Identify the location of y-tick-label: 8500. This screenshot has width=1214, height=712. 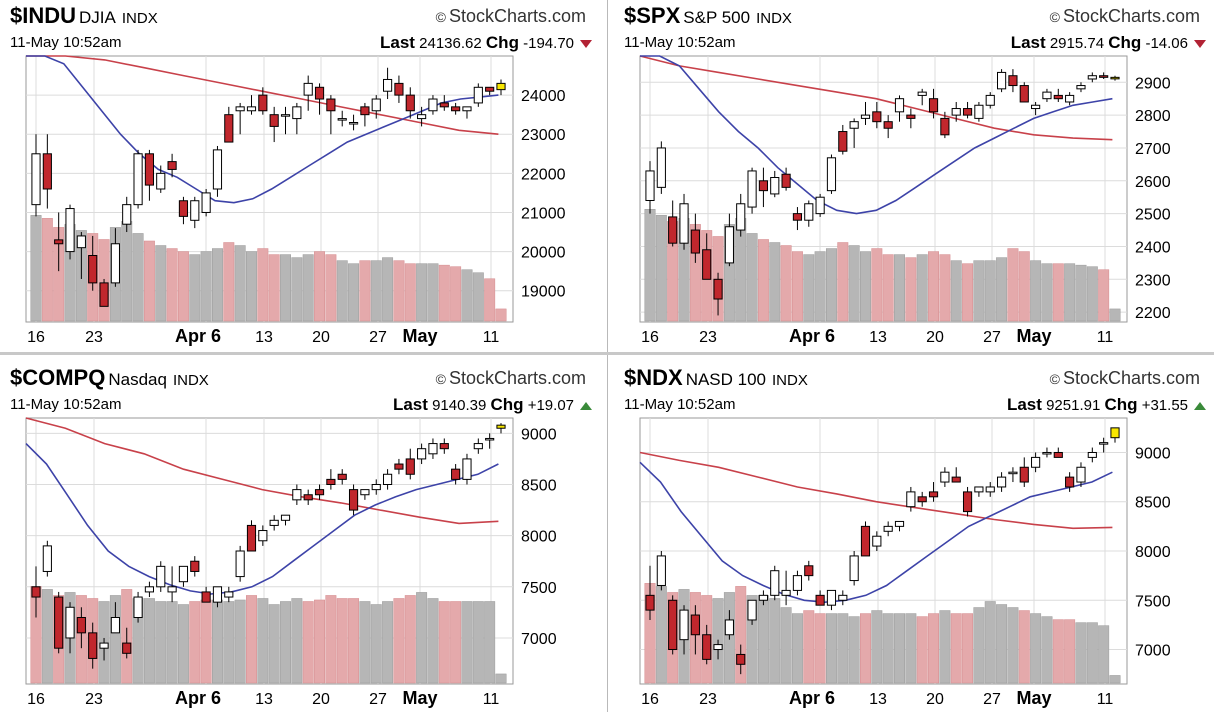
(1153, 503).